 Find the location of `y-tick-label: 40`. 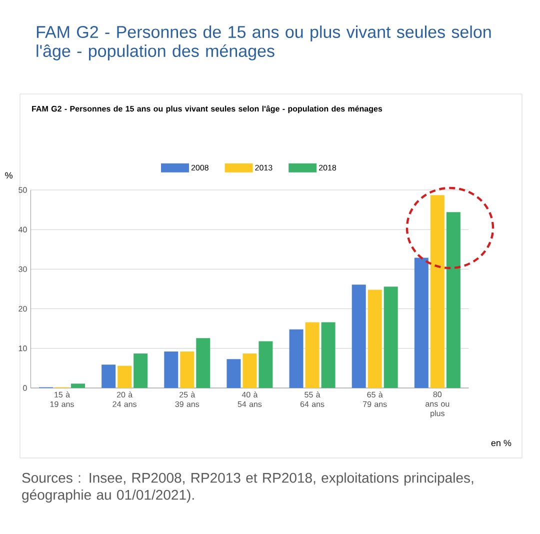

y-tick-label: 40 is located at coordinates (22, 229).